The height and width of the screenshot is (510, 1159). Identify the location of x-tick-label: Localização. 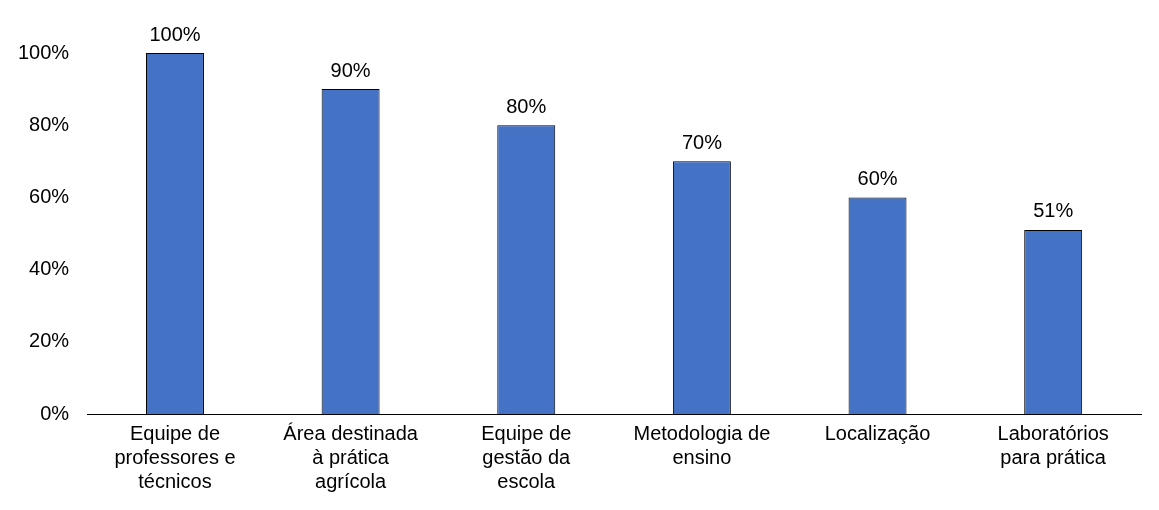
(877, 432).